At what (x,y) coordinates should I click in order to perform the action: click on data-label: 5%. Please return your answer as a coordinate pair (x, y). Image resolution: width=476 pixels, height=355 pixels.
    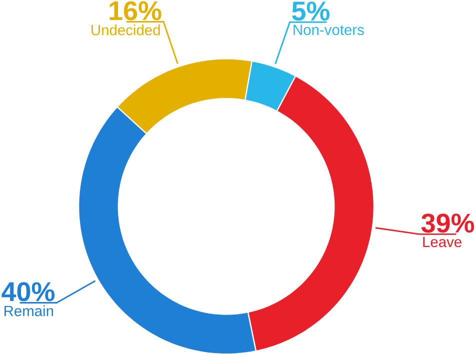
    Looking at the image, I should click on (311, 11).